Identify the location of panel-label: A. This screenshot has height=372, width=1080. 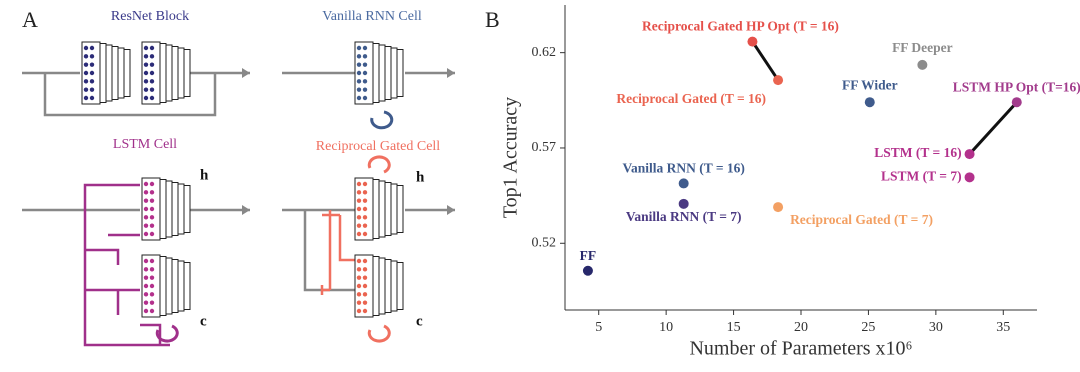
(30, 19).